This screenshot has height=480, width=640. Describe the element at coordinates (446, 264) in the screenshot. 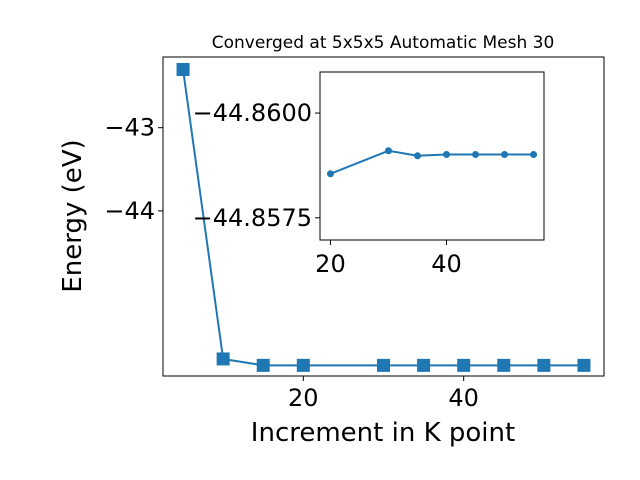

I see `inset-x-tick-label: 40` at that location.